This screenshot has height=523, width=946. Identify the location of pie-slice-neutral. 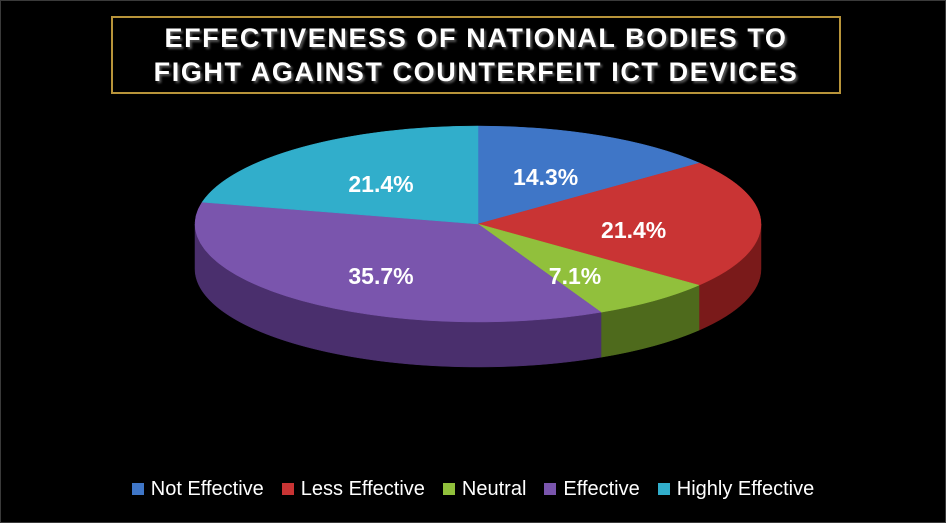
(588, 268).